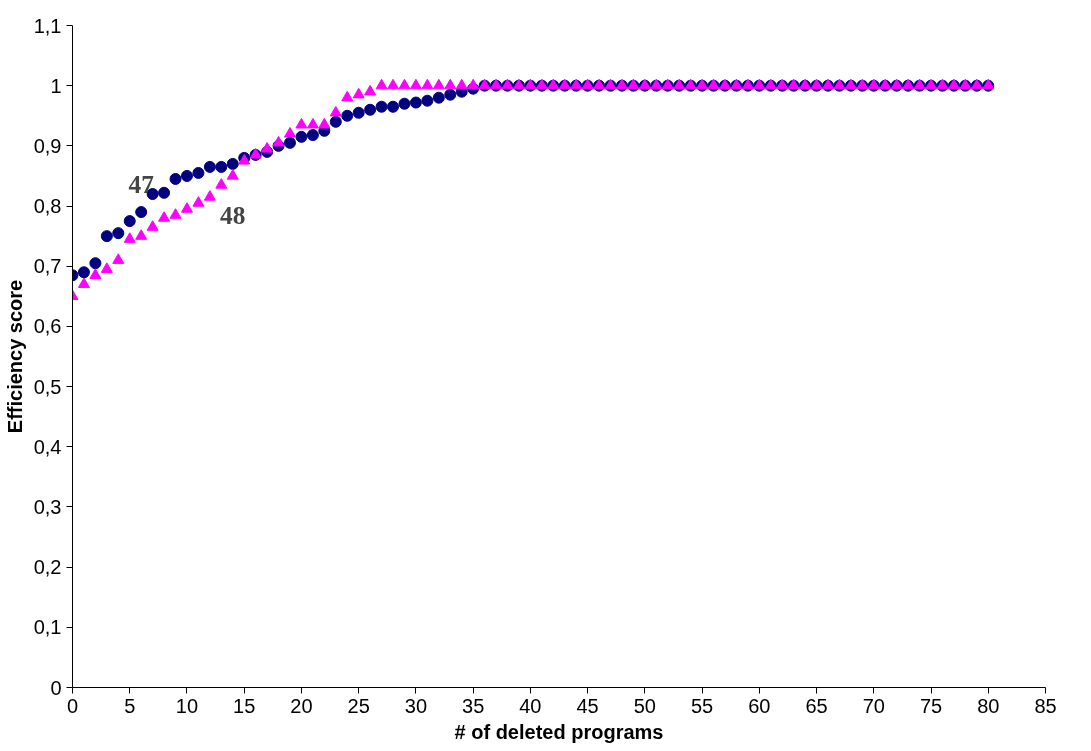 The height and width of the screenshot is (751, 1091). I want to click on x-tick-label: 35, so click(473, 705).